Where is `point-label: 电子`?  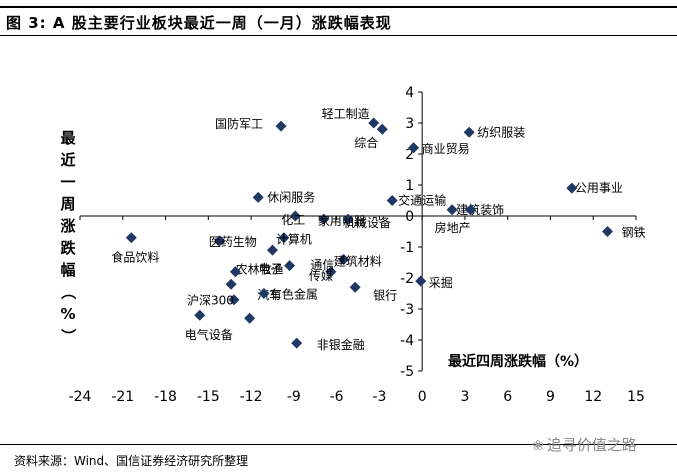 point-label: 电子 is located at coordinates (270, 269).